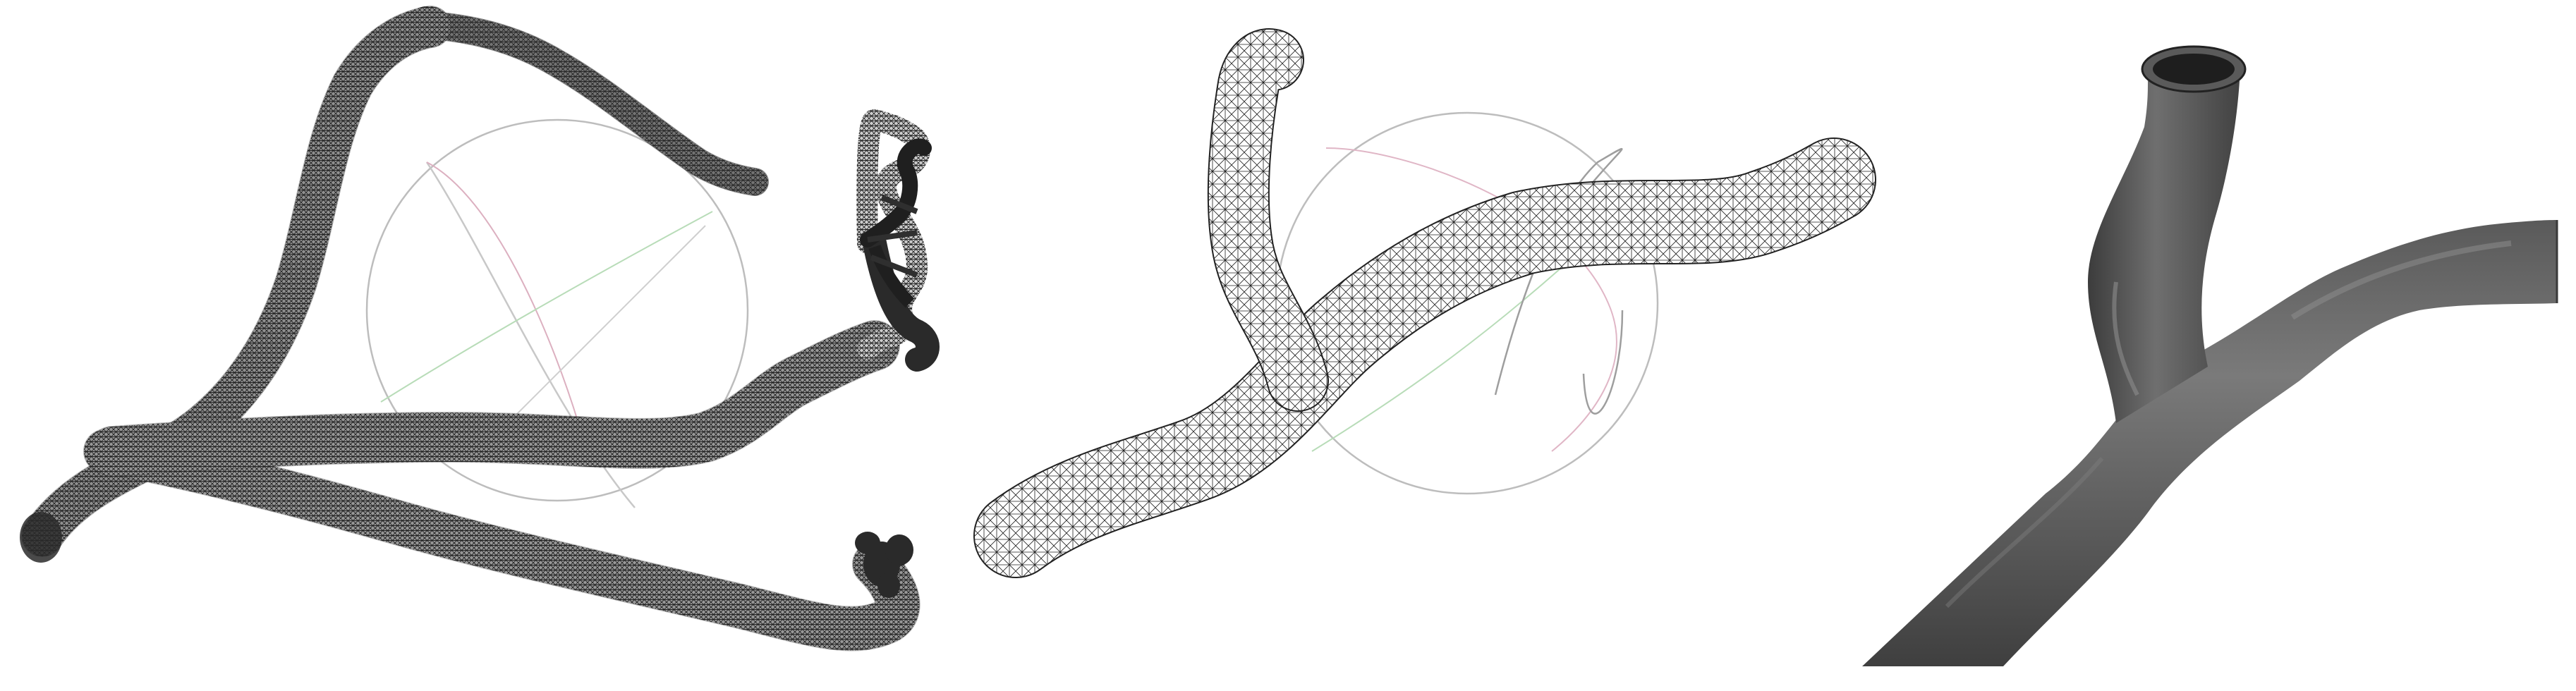 The height and width of the screenshot is (691, 2576). I want to click on shaded-upper-branch, so click(2164, 252).